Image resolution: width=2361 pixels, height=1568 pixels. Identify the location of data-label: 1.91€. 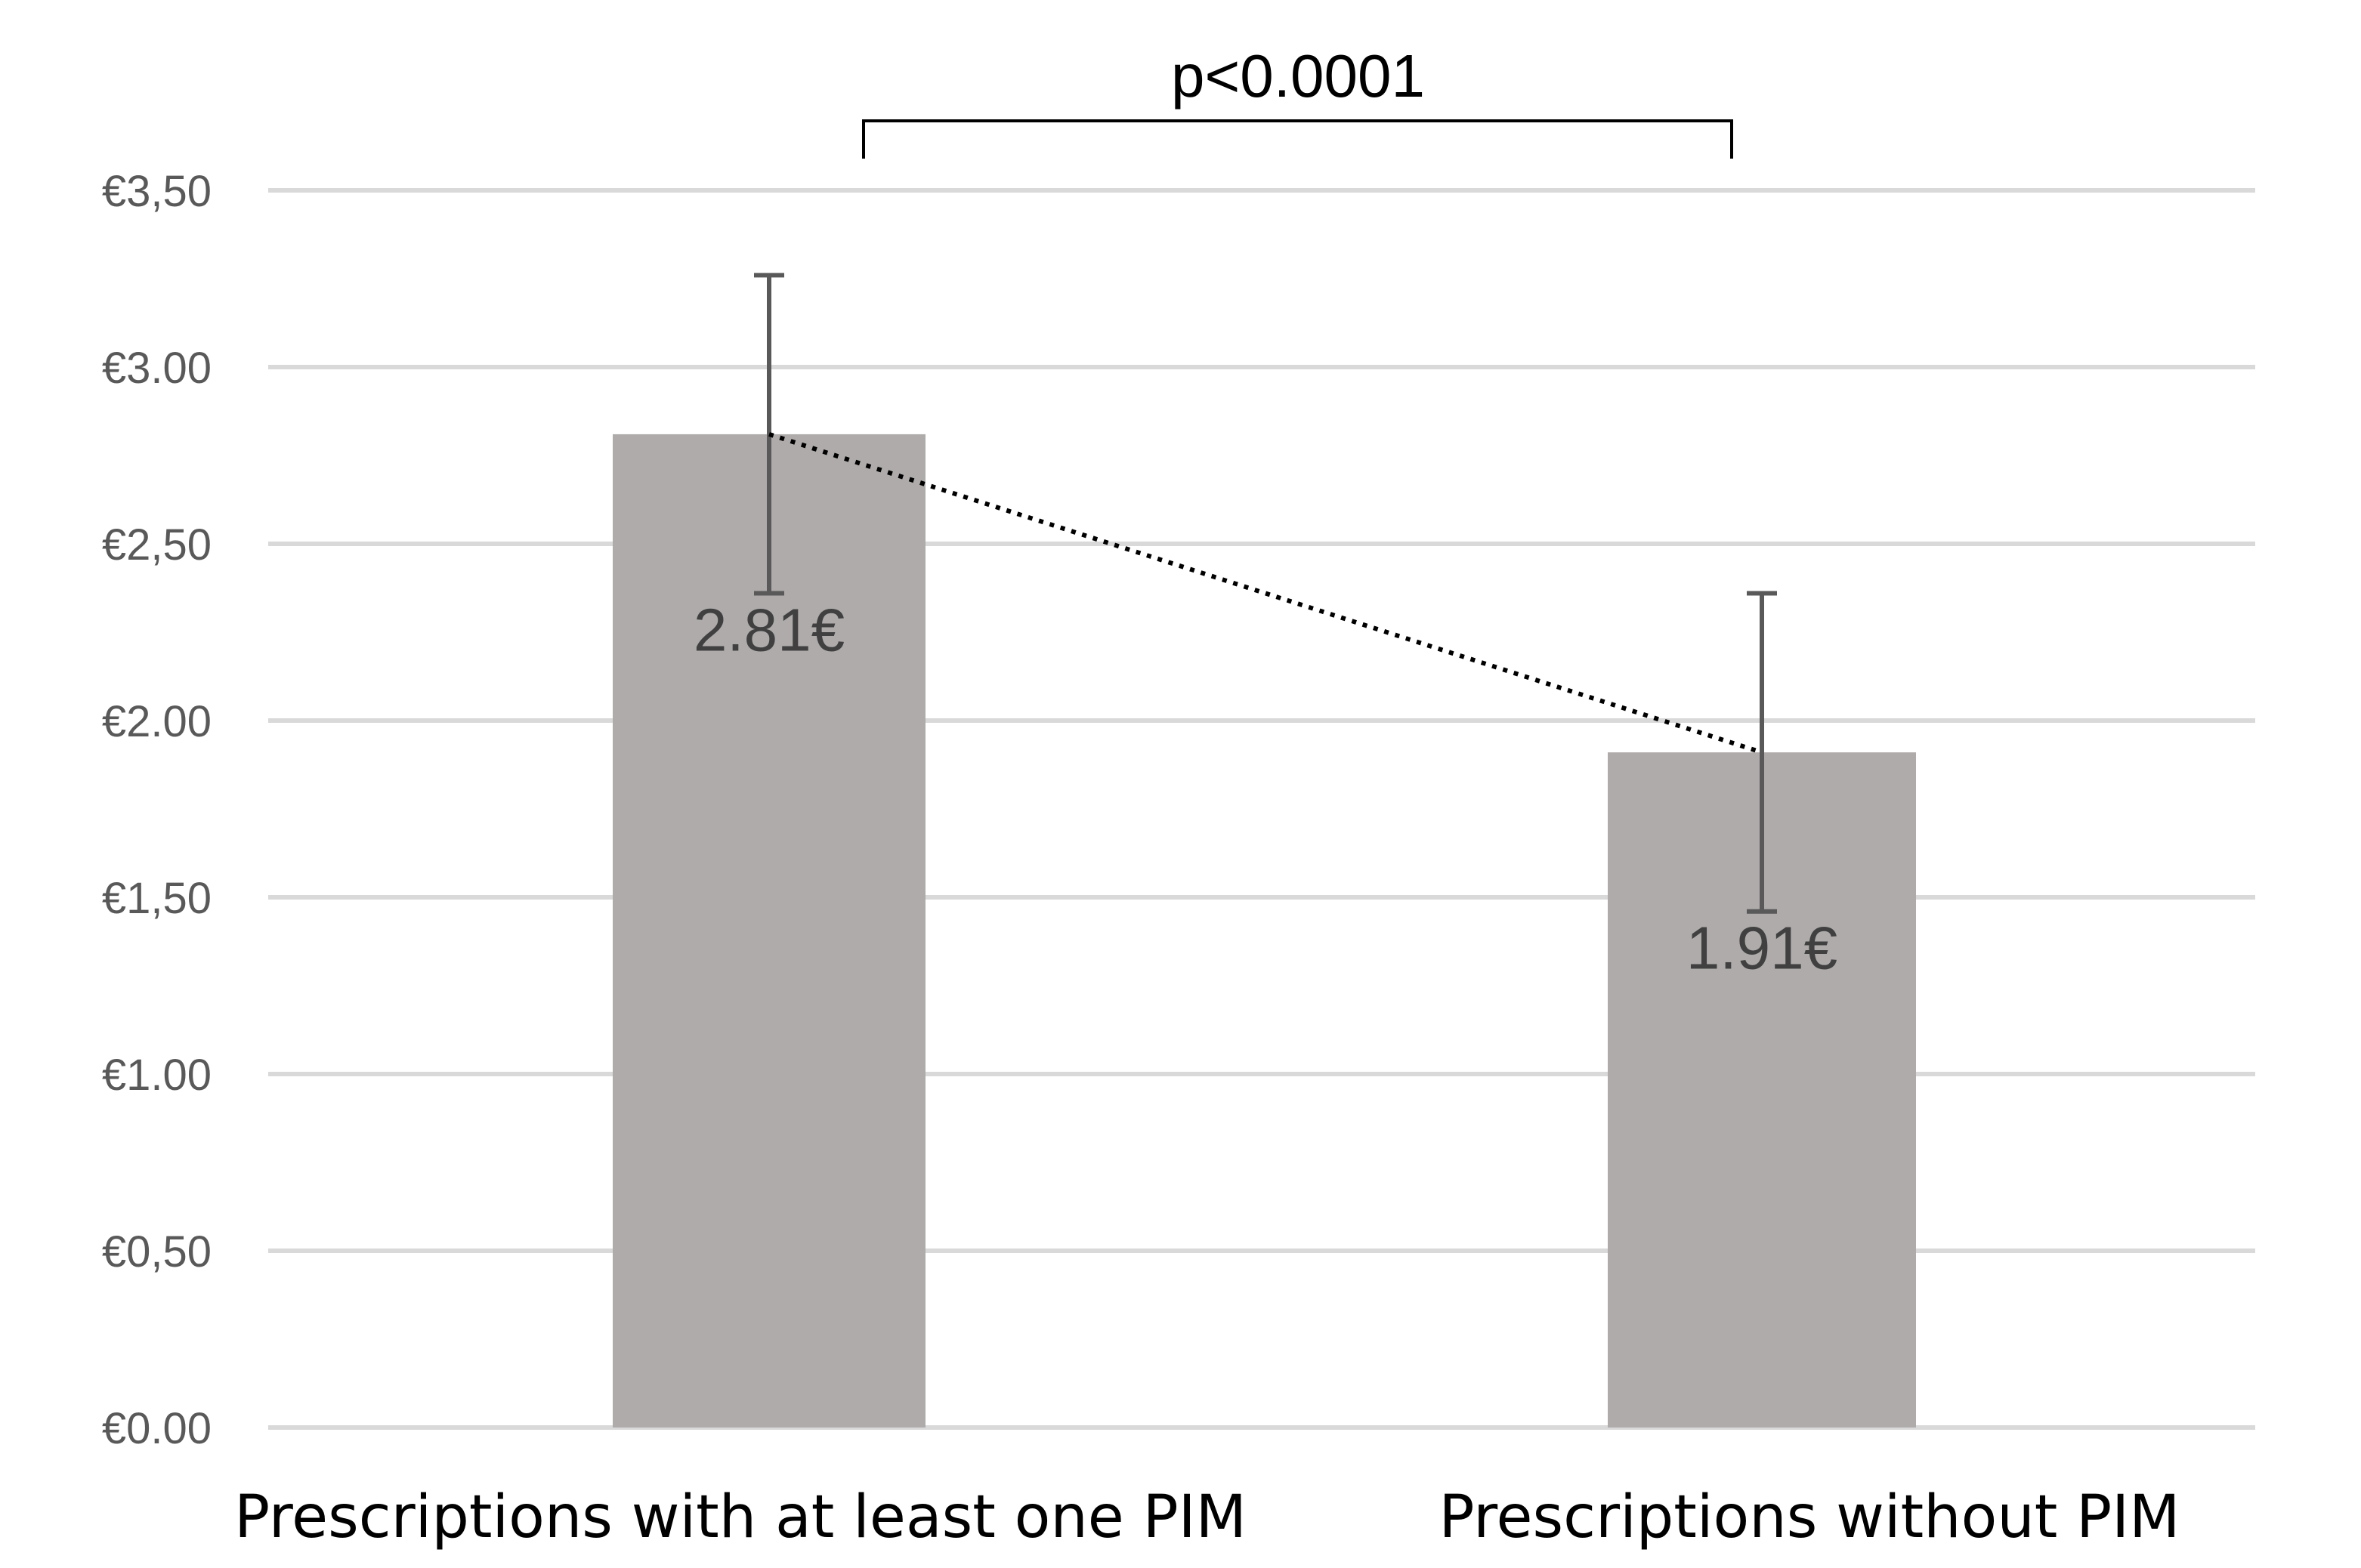
(1761, 948).